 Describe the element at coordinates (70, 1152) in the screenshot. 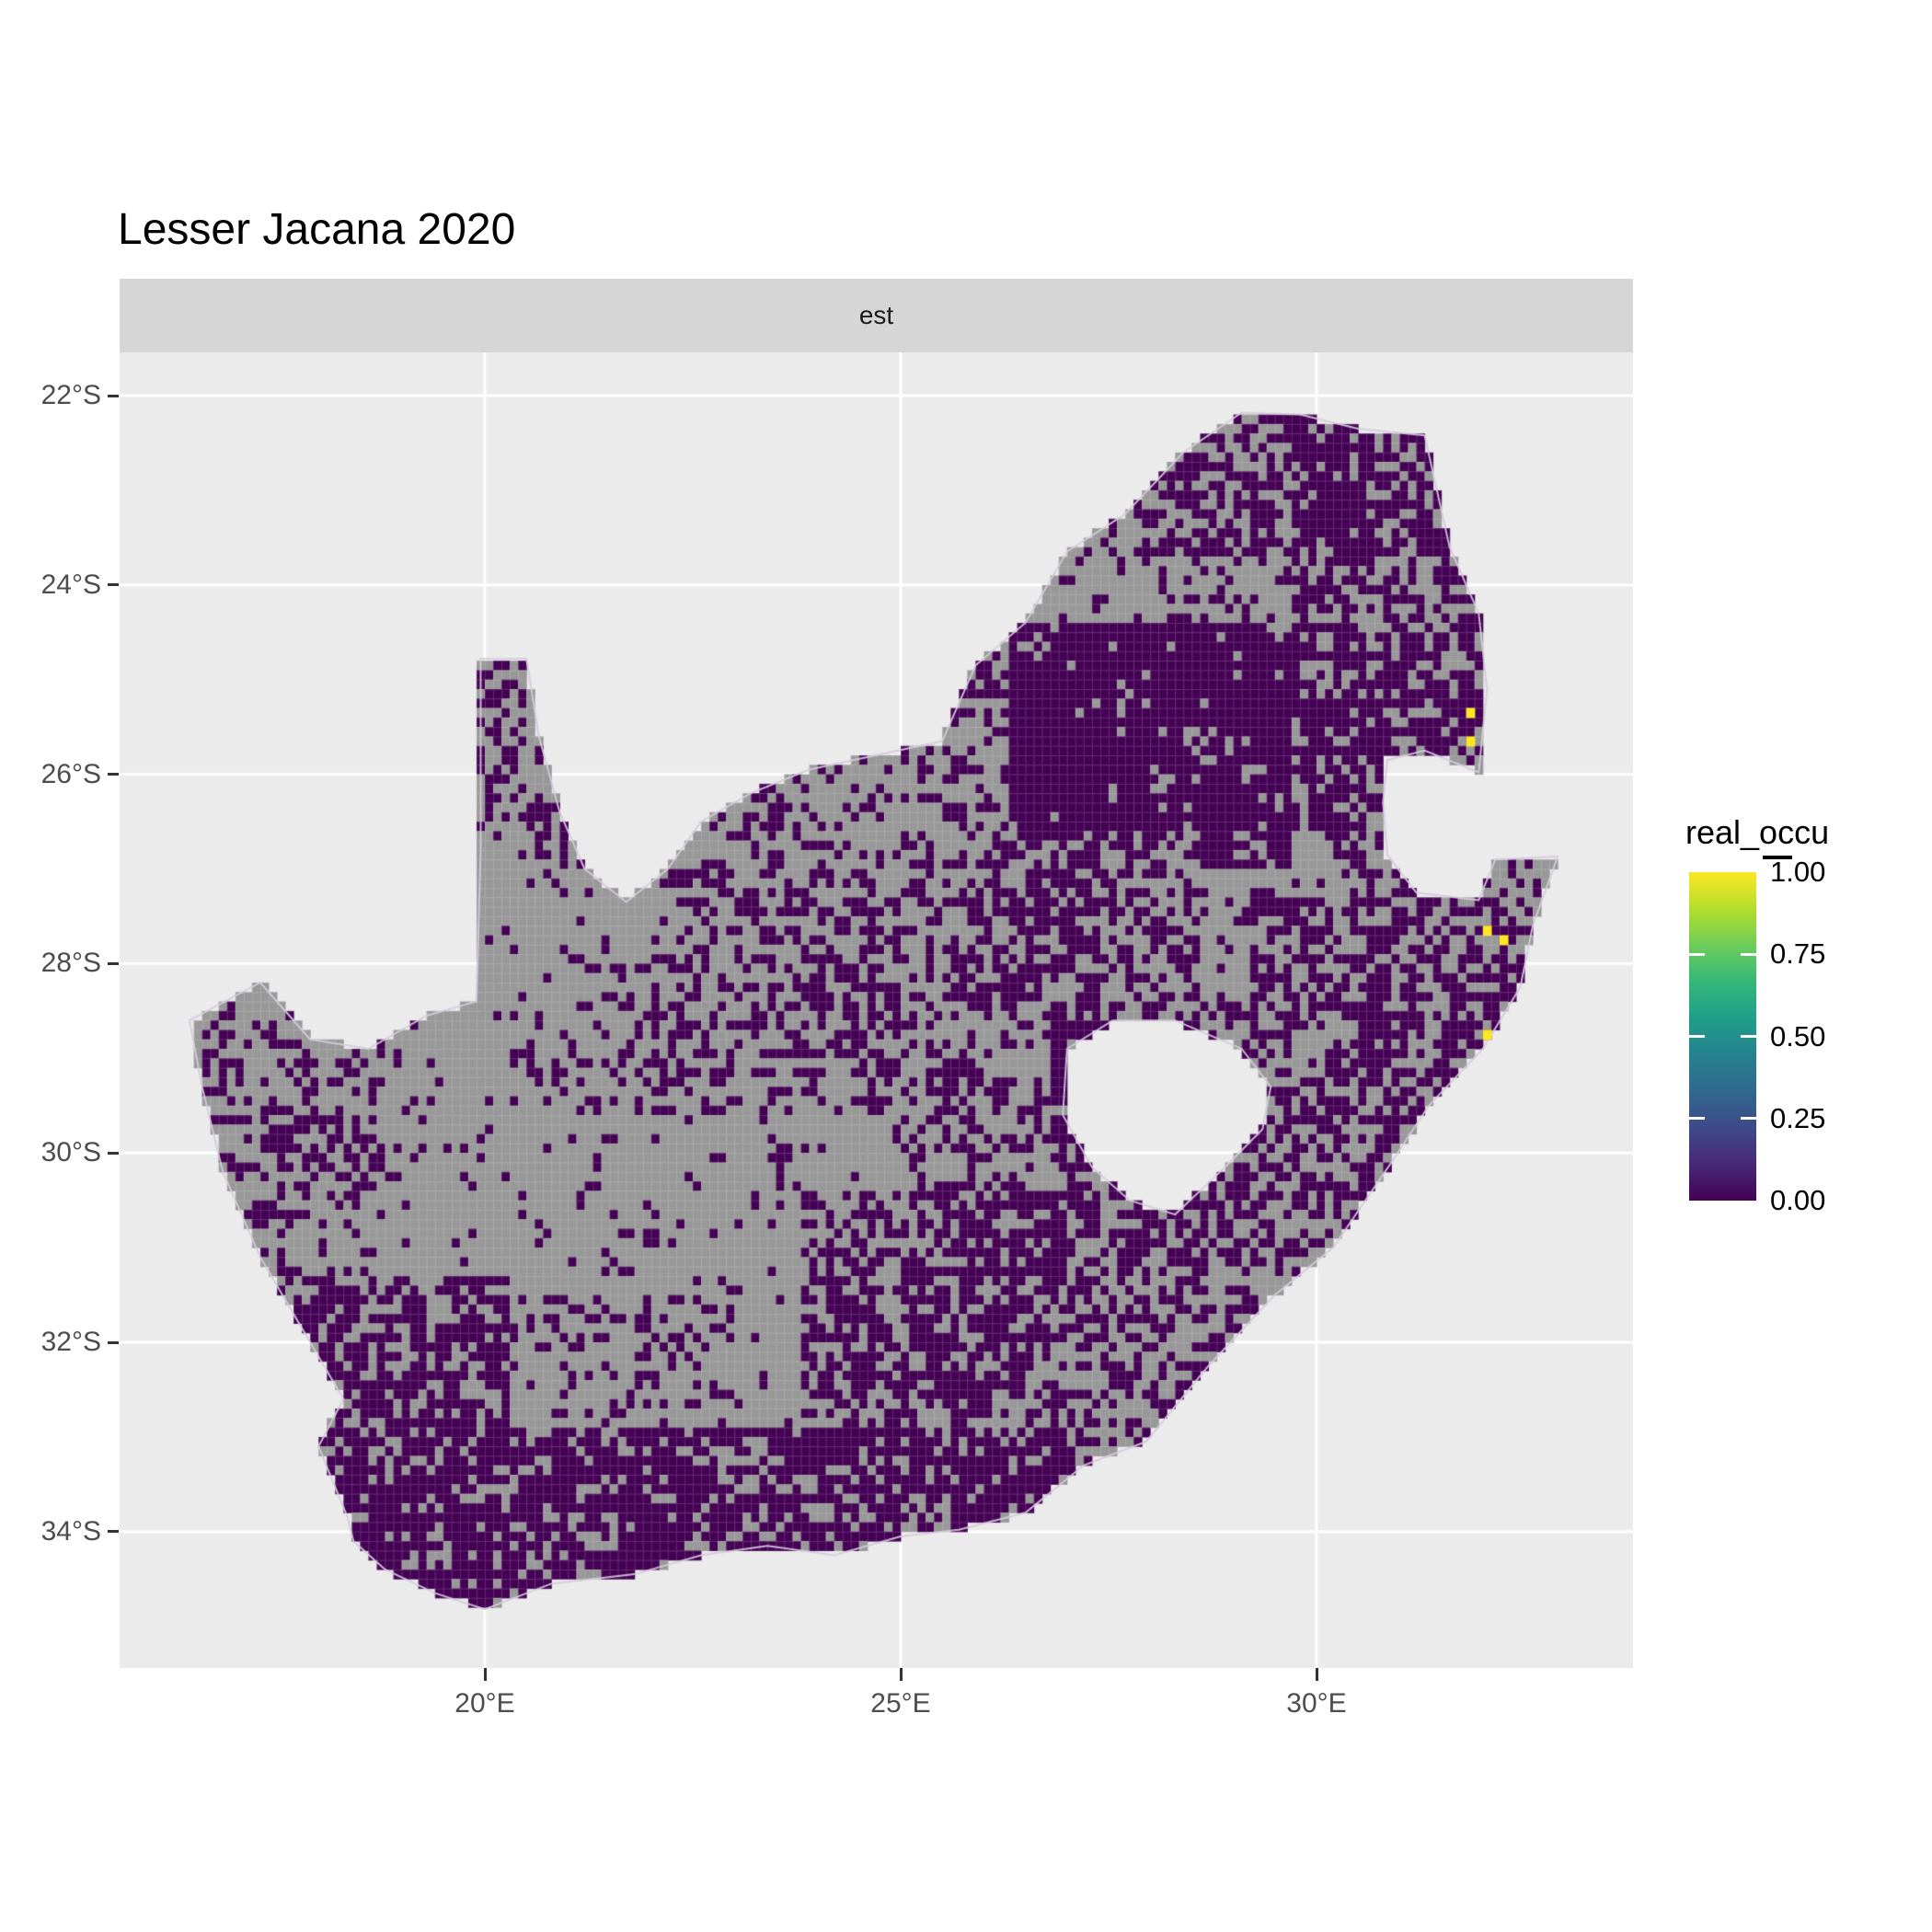

I see `y-axis-label: 30°S` at that location.